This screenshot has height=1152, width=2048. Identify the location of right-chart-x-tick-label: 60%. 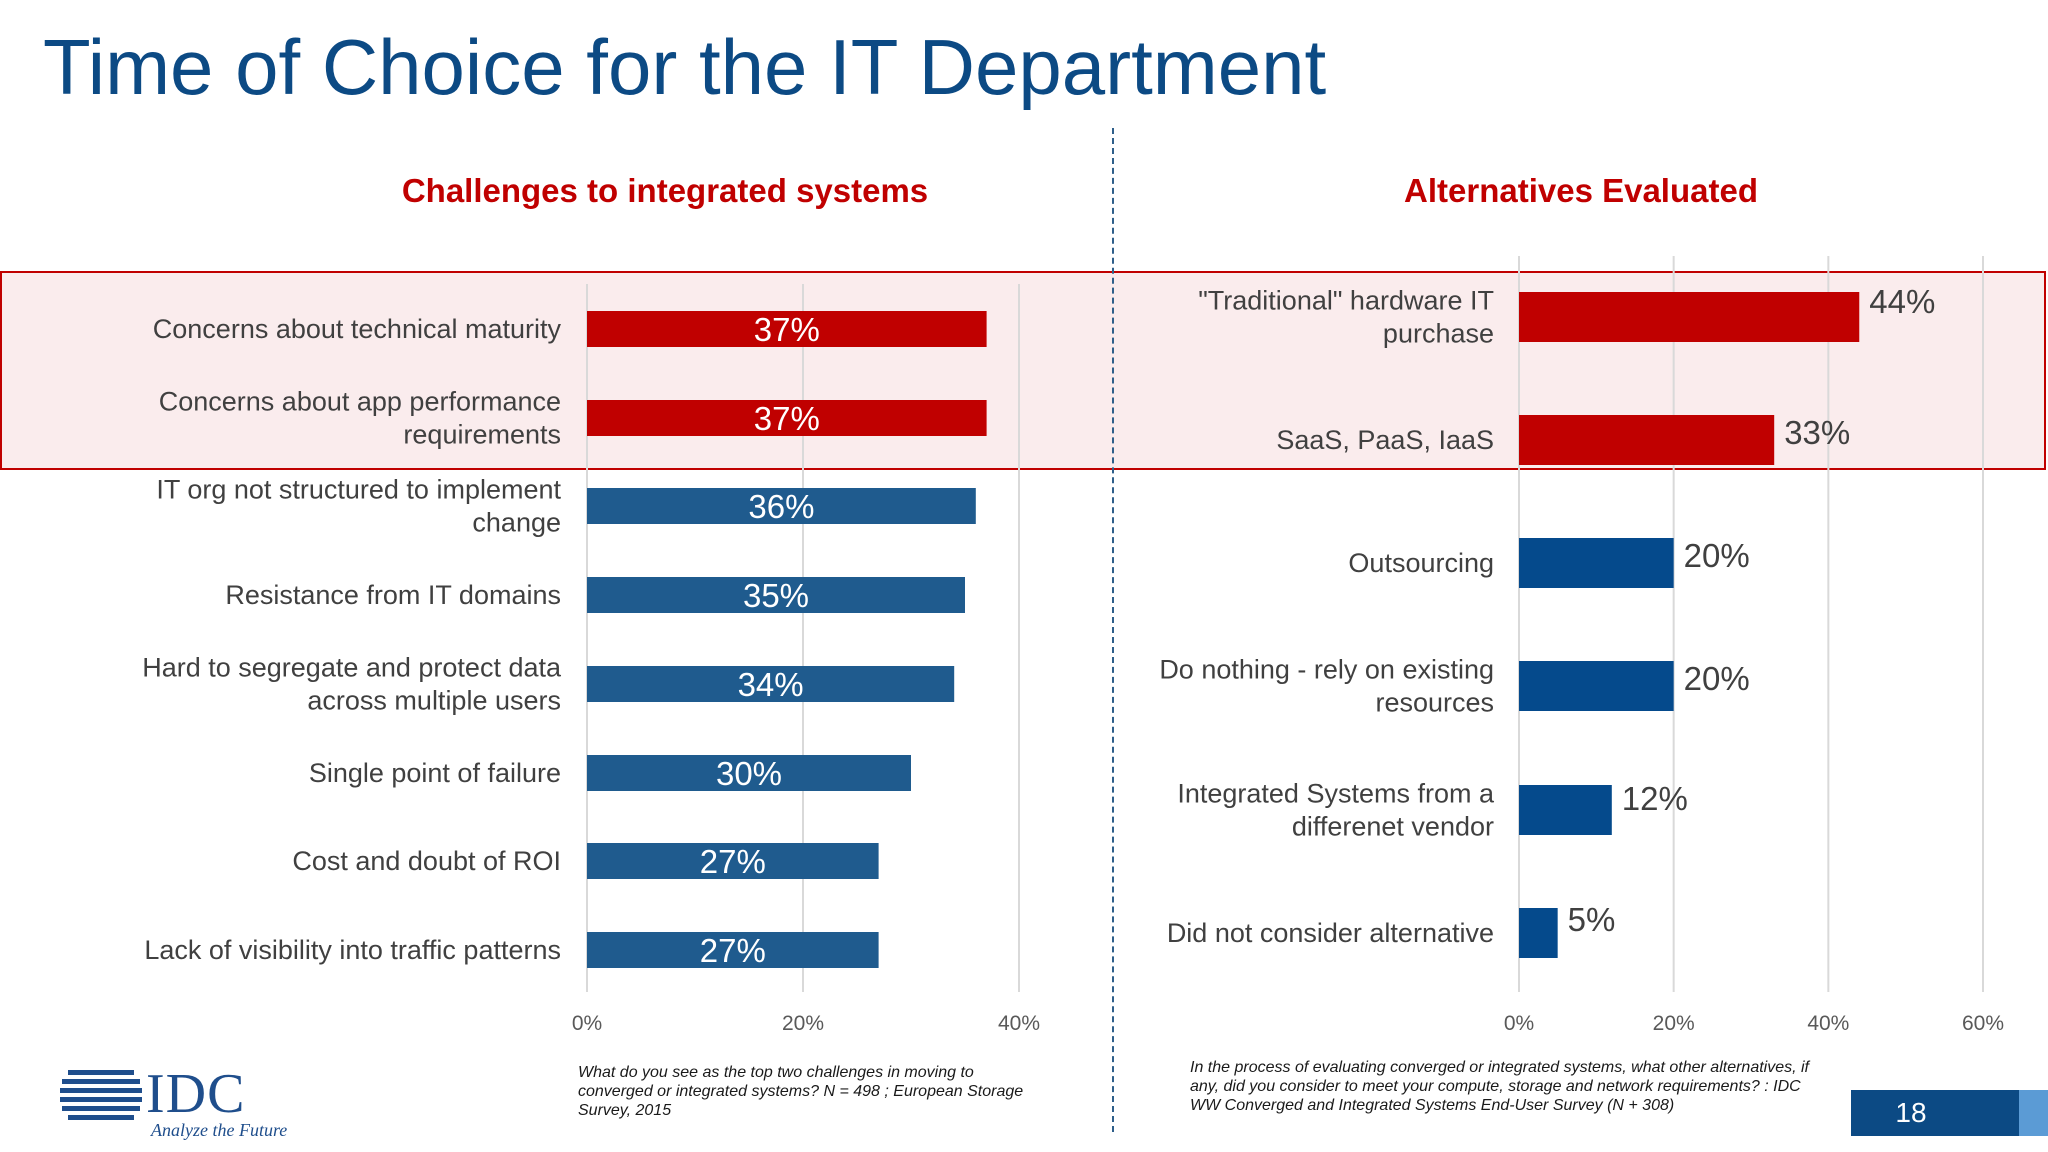
(1983, 1023).